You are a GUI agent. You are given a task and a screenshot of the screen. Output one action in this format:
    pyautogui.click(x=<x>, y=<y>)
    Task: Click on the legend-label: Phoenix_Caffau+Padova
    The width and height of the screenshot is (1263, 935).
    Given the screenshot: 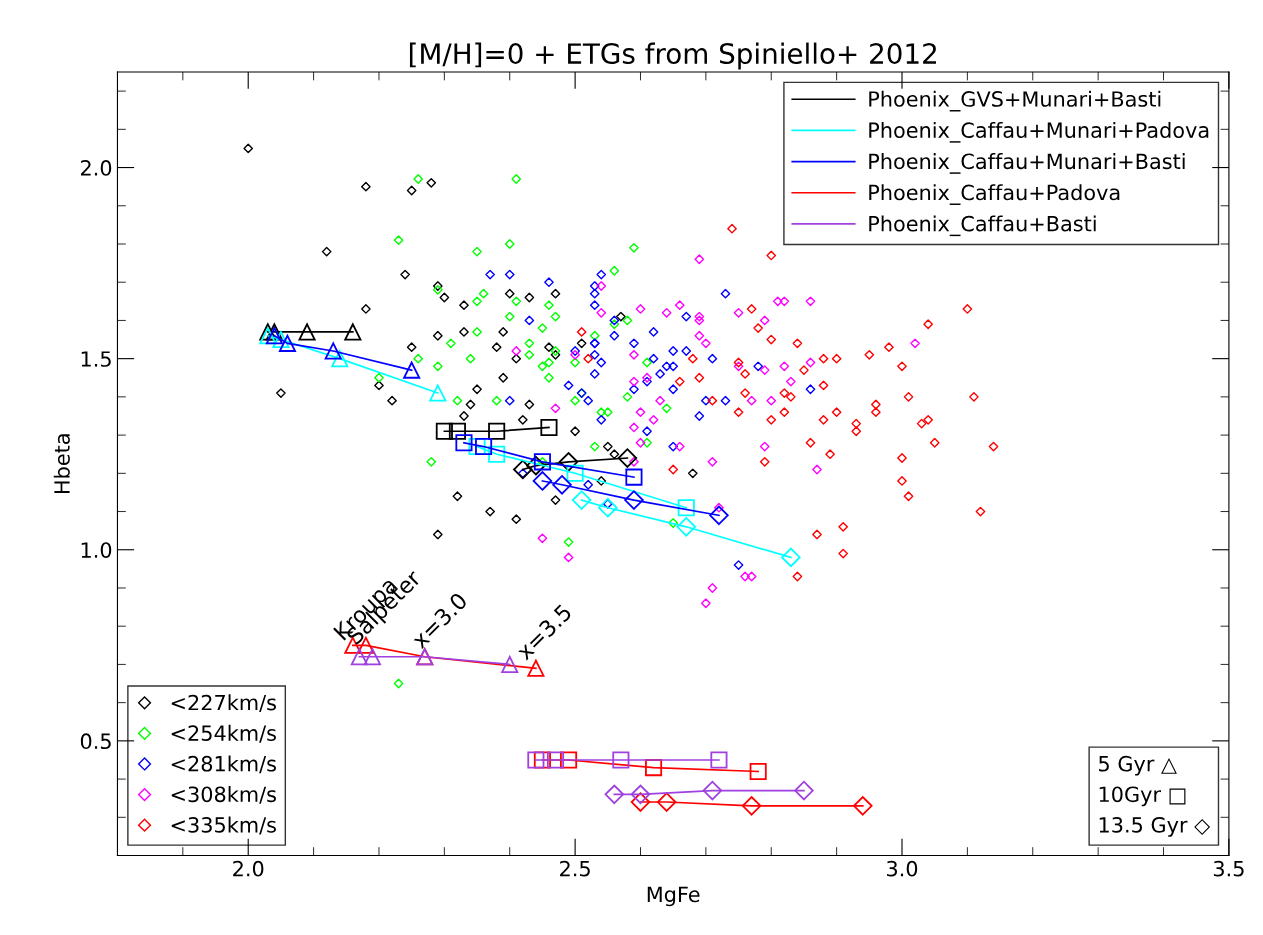 What is the action you would take?
    pyautogui.click(x=994, y=194)
    